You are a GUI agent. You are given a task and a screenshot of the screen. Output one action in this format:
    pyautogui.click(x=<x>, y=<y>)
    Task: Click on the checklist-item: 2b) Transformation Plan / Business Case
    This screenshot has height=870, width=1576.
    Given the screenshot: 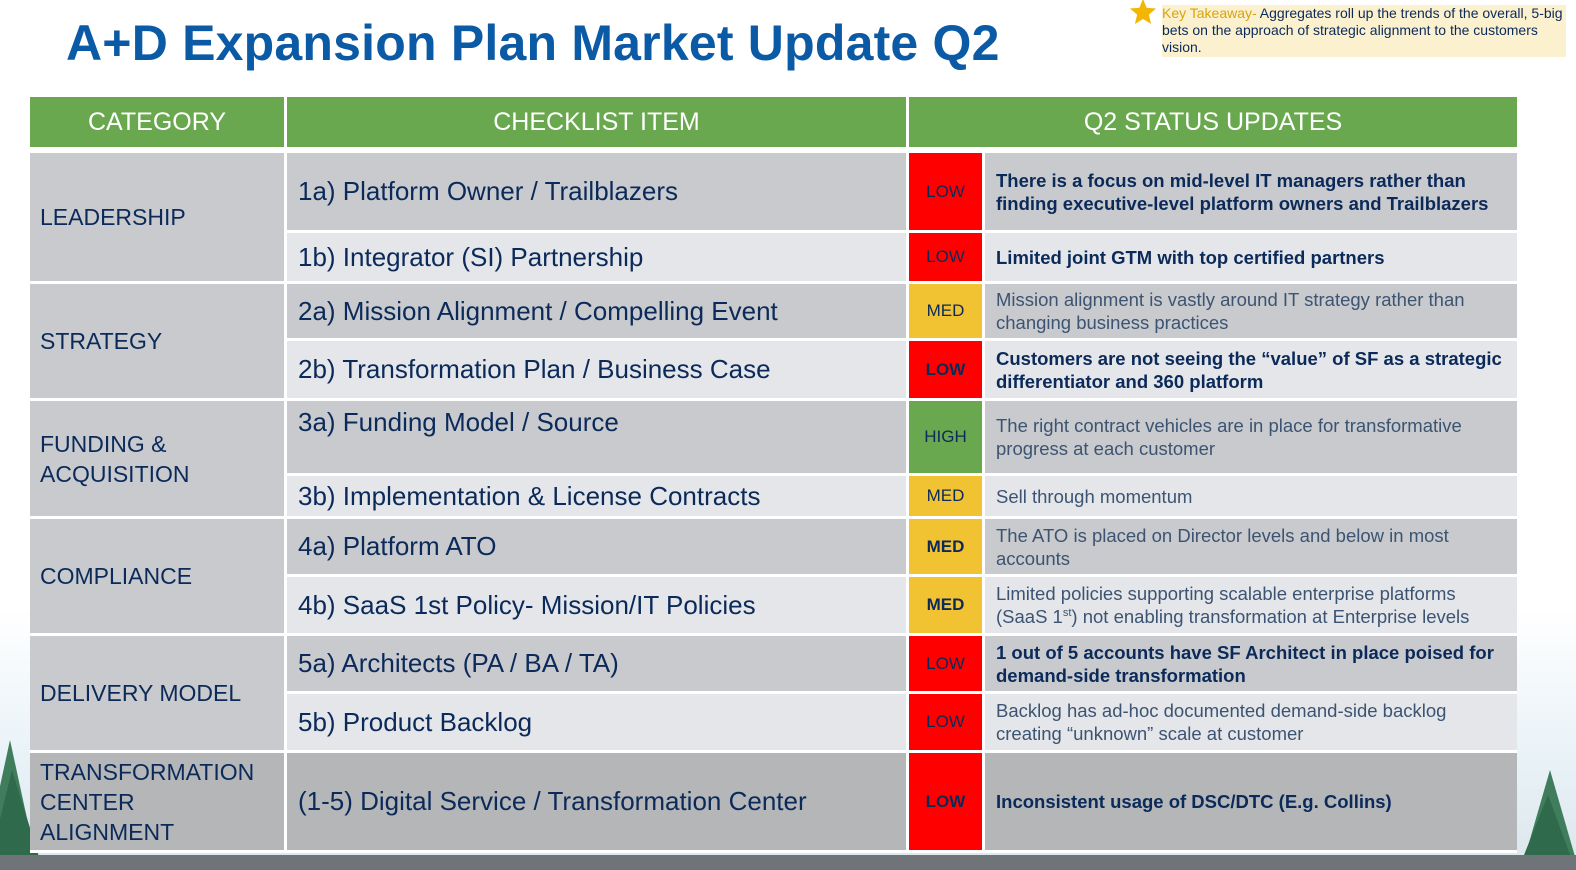 What is the action you would take?
    pyautogui.click(x=598, y=371)
    